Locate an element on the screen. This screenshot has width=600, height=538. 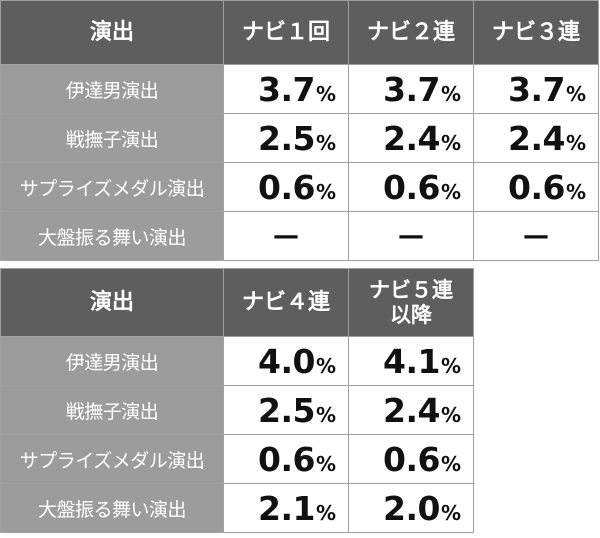
value-number: 4.1 is located at coordinates (411, 361).